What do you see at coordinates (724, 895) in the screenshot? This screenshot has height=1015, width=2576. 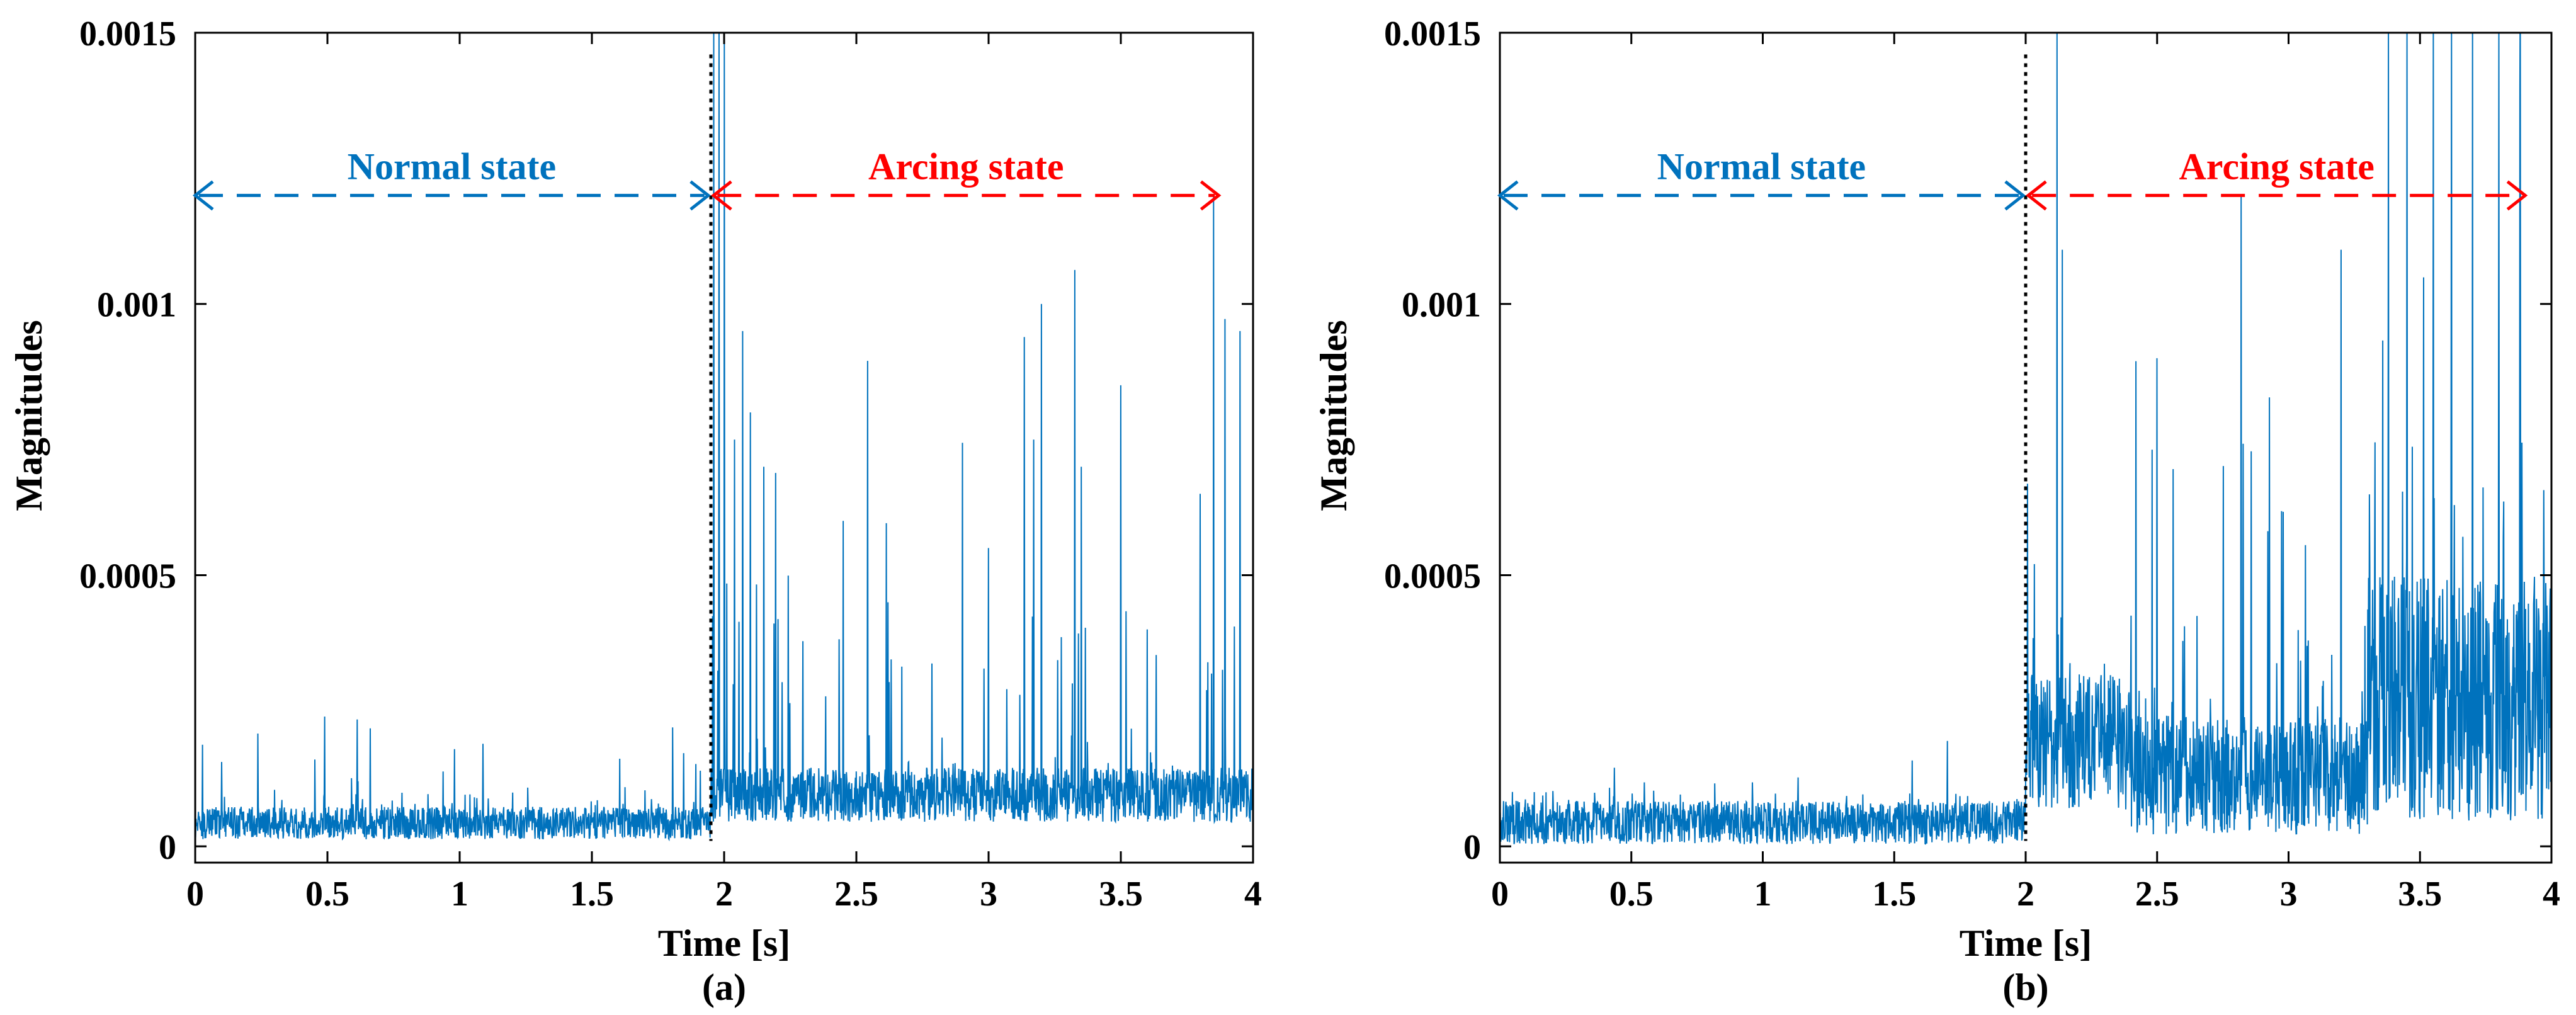 I see `panel-a-x-tick-label: 2` at bounding box center [724, 895].